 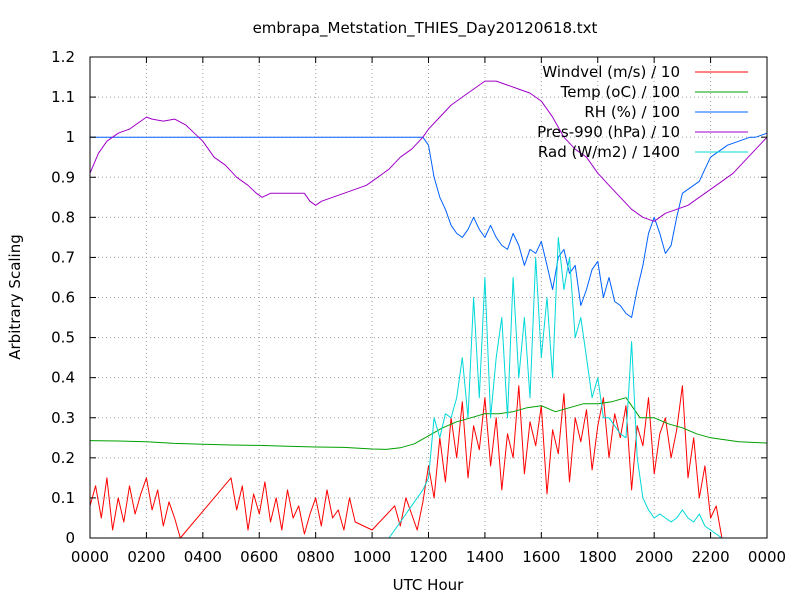 I want to click on x-tick-label: 0200, so click(x=146, y=557).